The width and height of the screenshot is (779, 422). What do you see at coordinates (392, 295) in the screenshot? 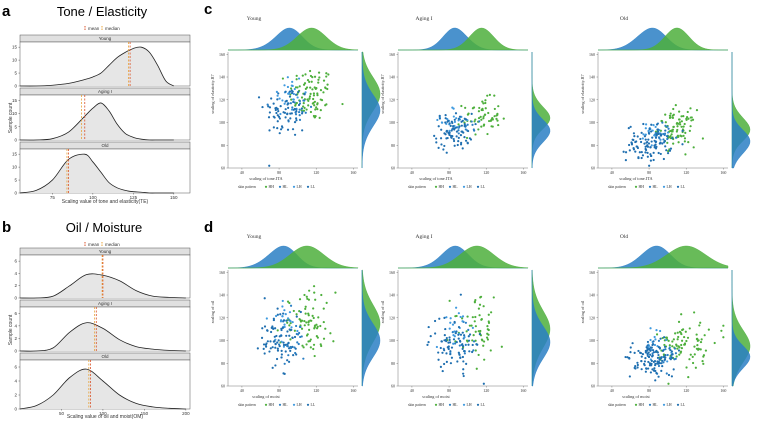
I see `y-tick-label: 140` at bounding box center [392, 295].